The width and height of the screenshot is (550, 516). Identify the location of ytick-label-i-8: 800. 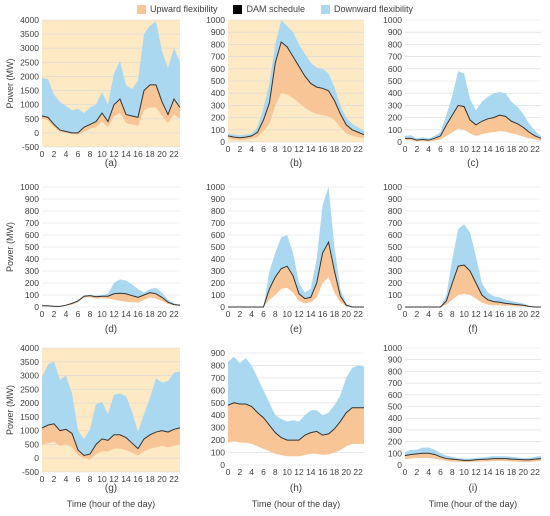
(395, 371).